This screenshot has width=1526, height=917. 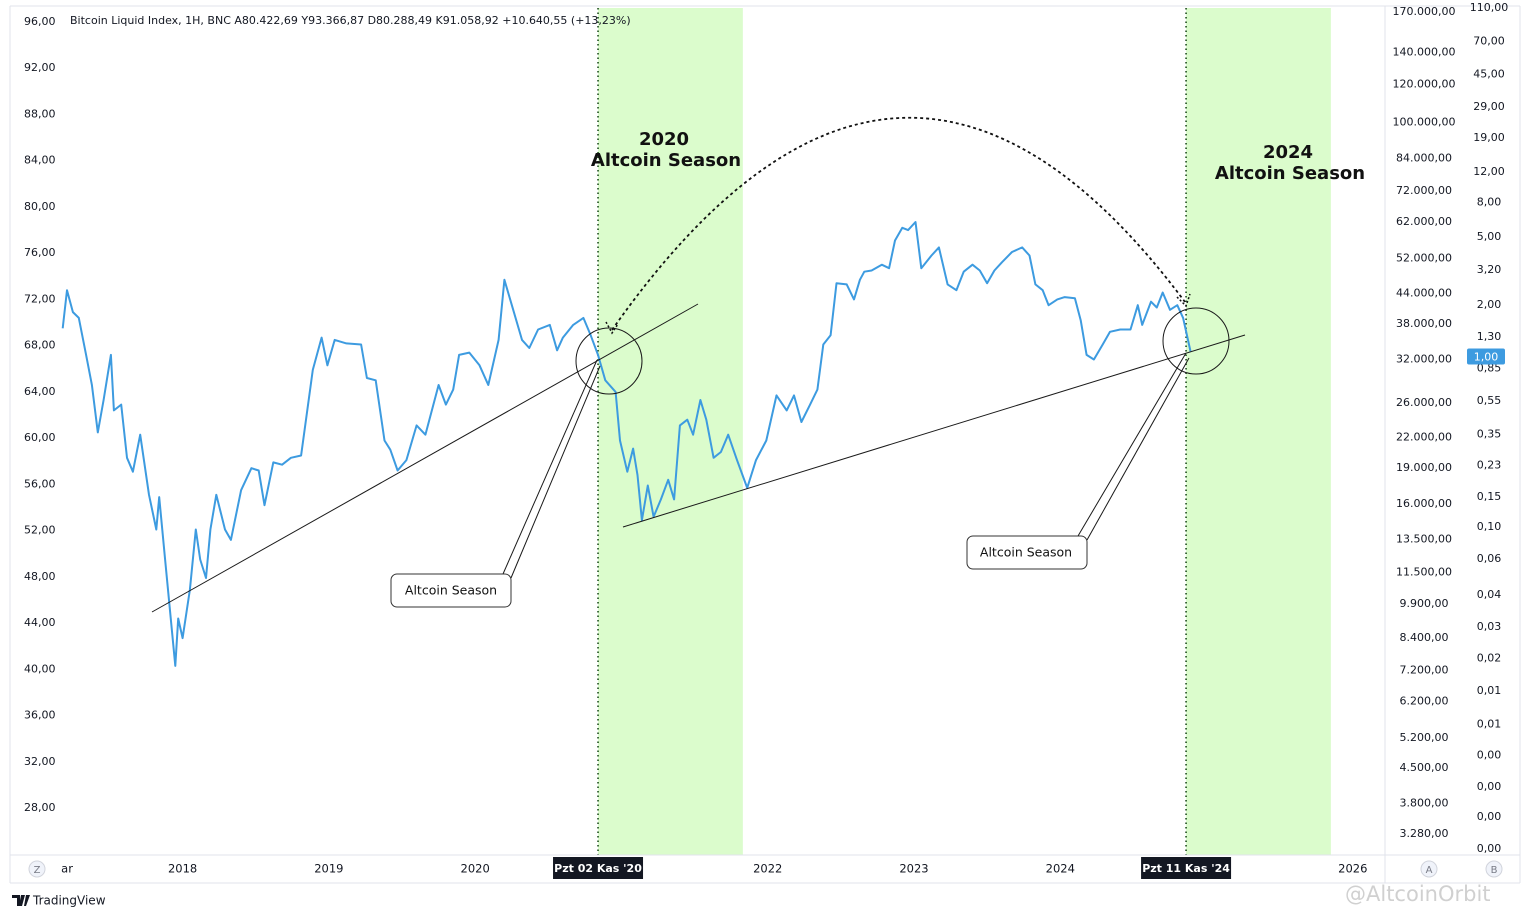 I want to click on y-tick-label: 64,00, so click(x=40, y=391).